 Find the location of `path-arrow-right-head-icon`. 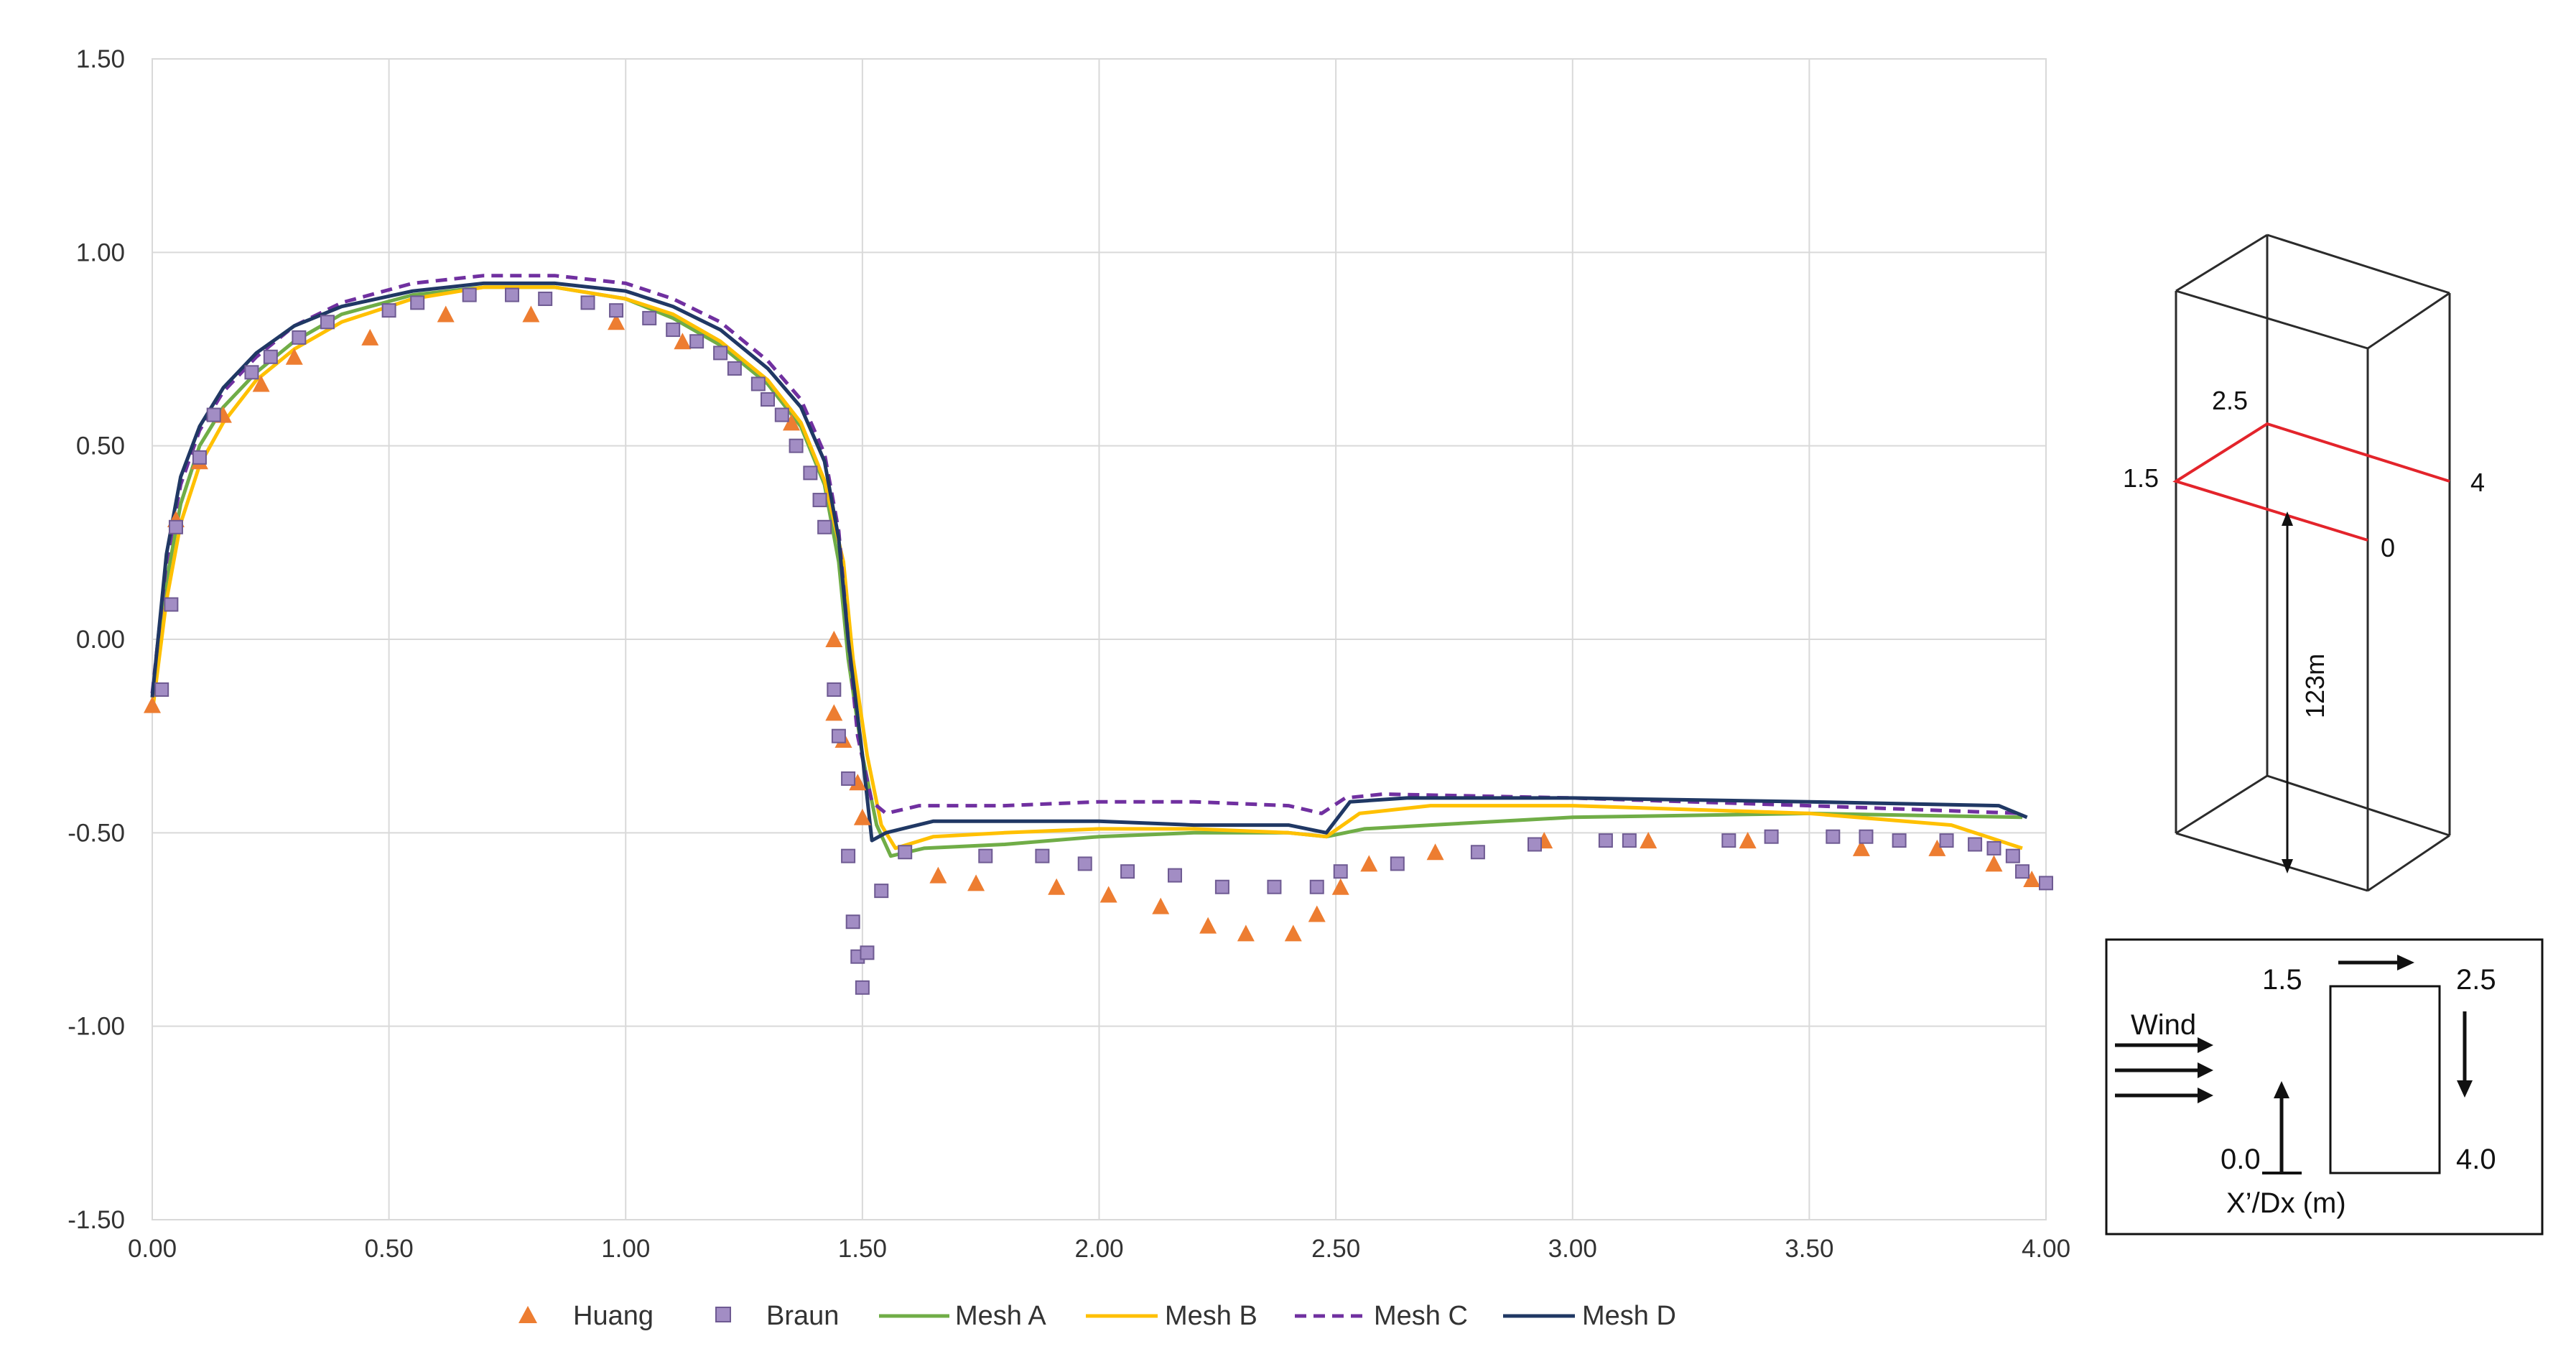

path-arrow-right-head-icon is located at coordinates (2465, 1089).